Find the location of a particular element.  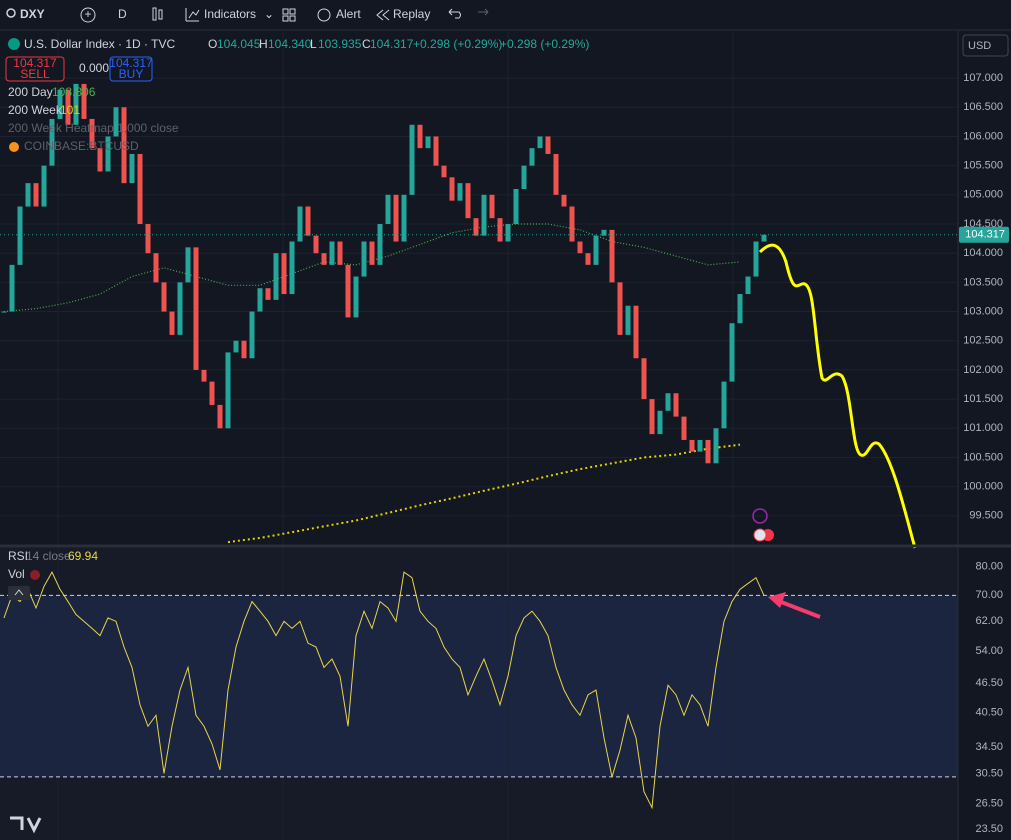

undo-button is located at coordinates (454, 13).